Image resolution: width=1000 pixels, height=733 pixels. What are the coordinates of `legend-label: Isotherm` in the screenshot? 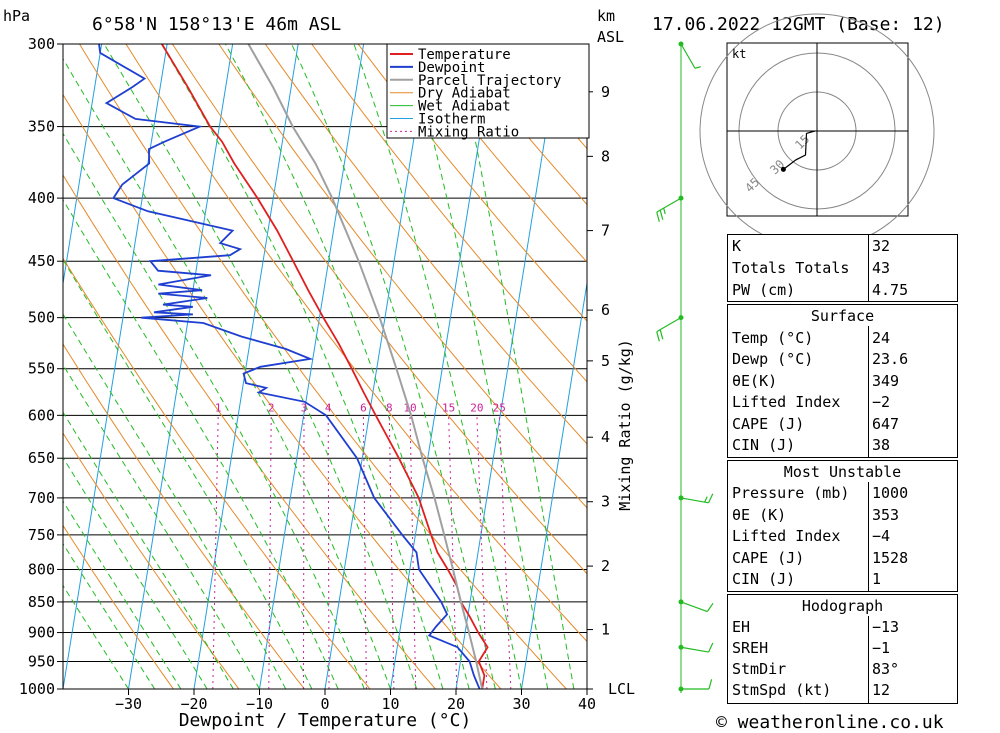 It's located at (451, 120).